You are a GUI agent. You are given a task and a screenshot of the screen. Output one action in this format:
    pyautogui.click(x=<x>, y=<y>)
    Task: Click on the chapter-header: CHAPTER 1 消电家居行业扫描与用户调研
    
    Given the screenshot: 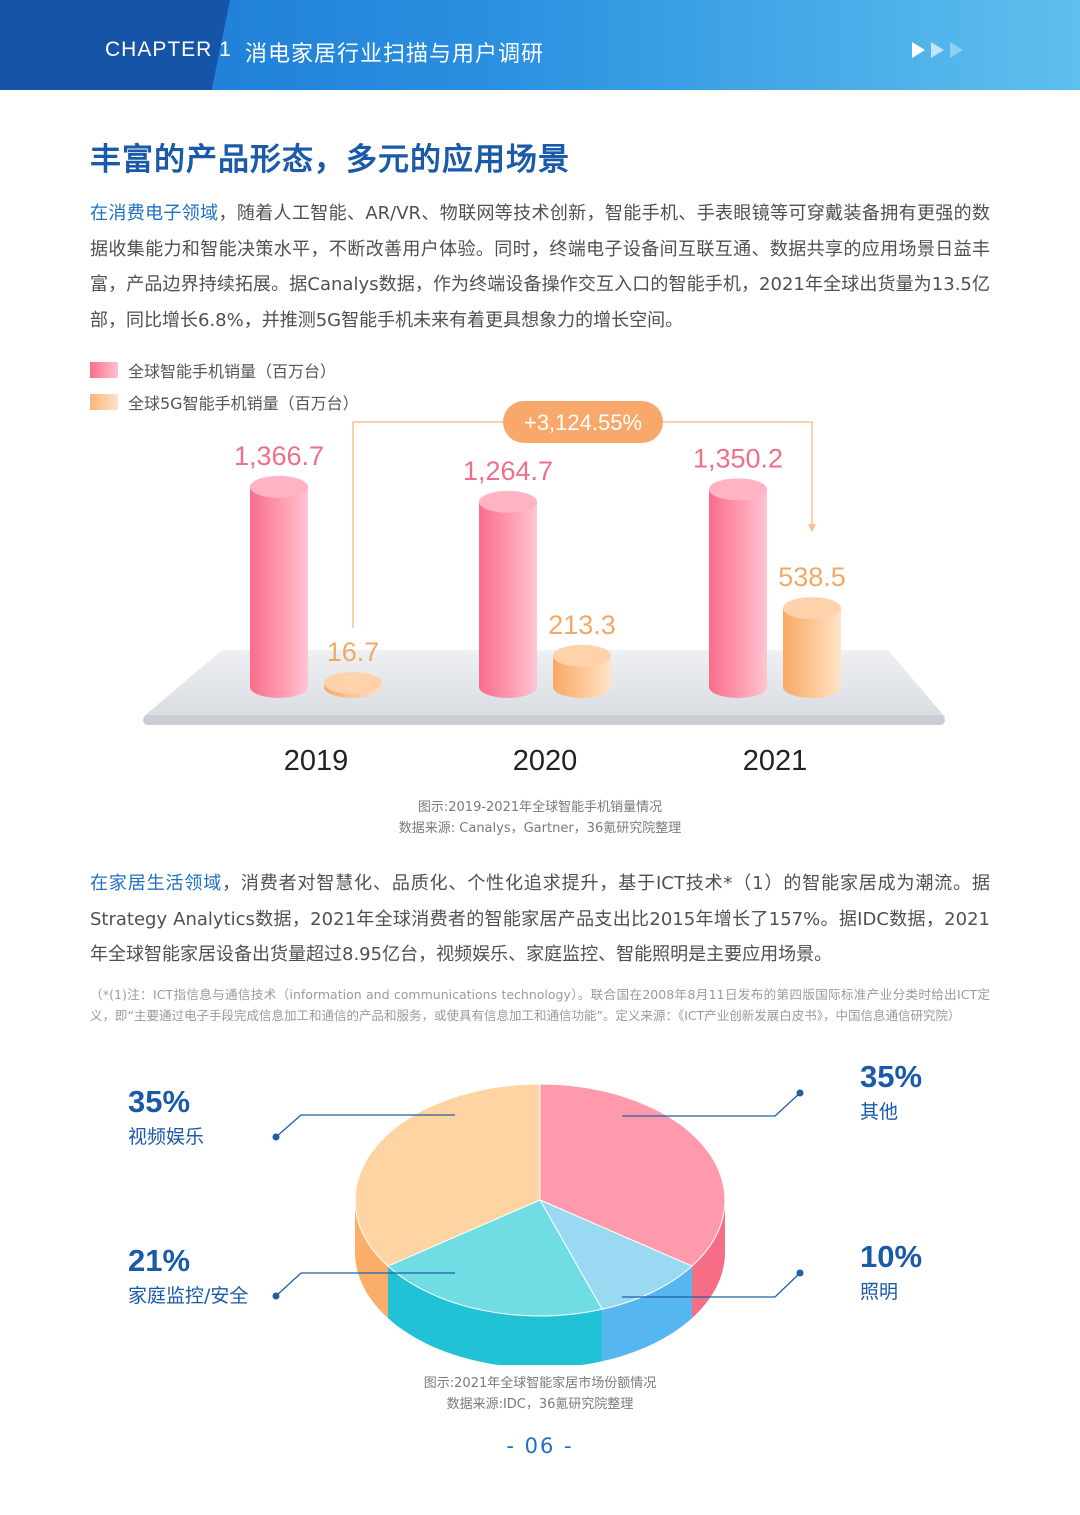 What is the action you would take?
    pyautogui.click(x=540, y=45)
    